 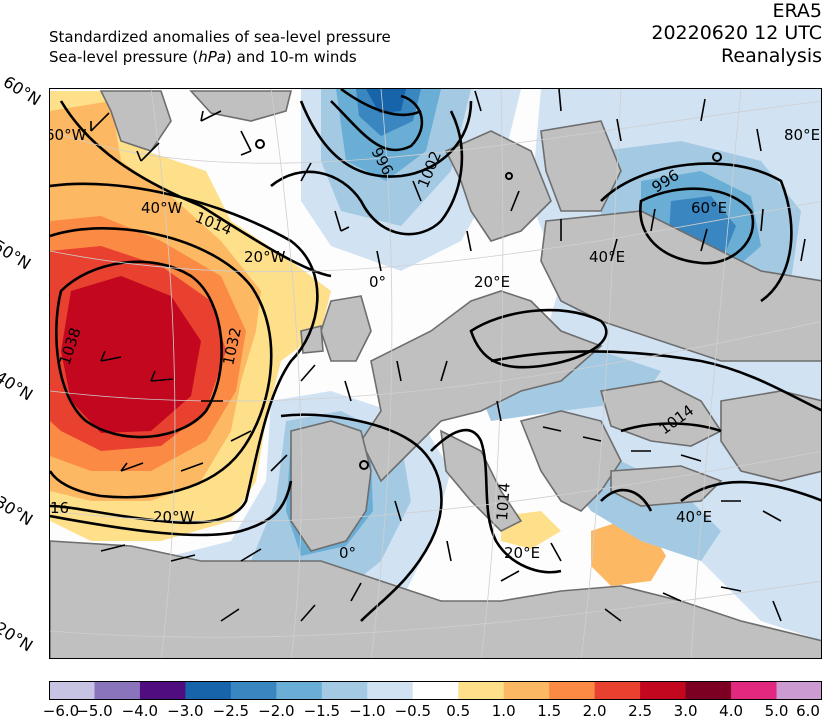 What do you see at coordinates (413, 711) in the screenshot?
I see `colorbar-tick-label: −0.5` at bounding box center [413, 711].